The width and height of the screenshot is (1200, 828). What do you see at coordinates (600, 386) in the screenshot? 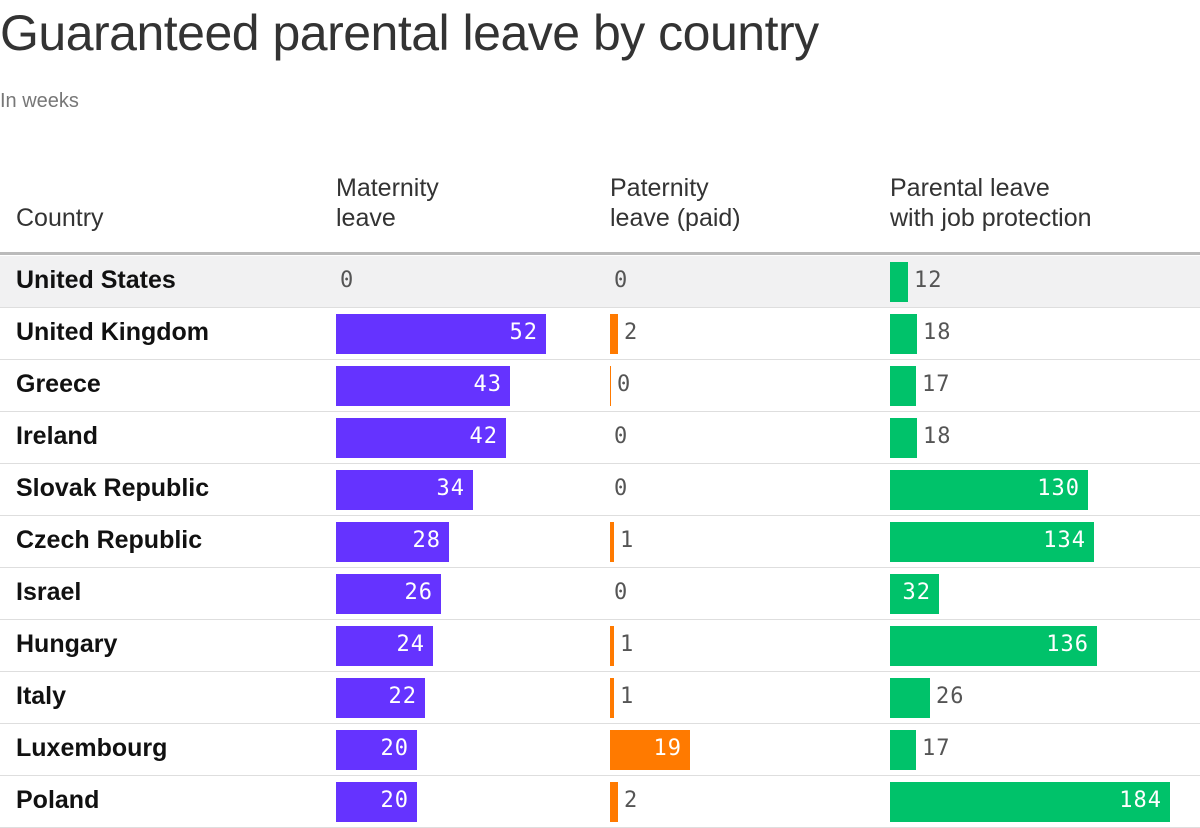
I see `table-row: Greece 43 0 17` at bounding box center [600, 386].